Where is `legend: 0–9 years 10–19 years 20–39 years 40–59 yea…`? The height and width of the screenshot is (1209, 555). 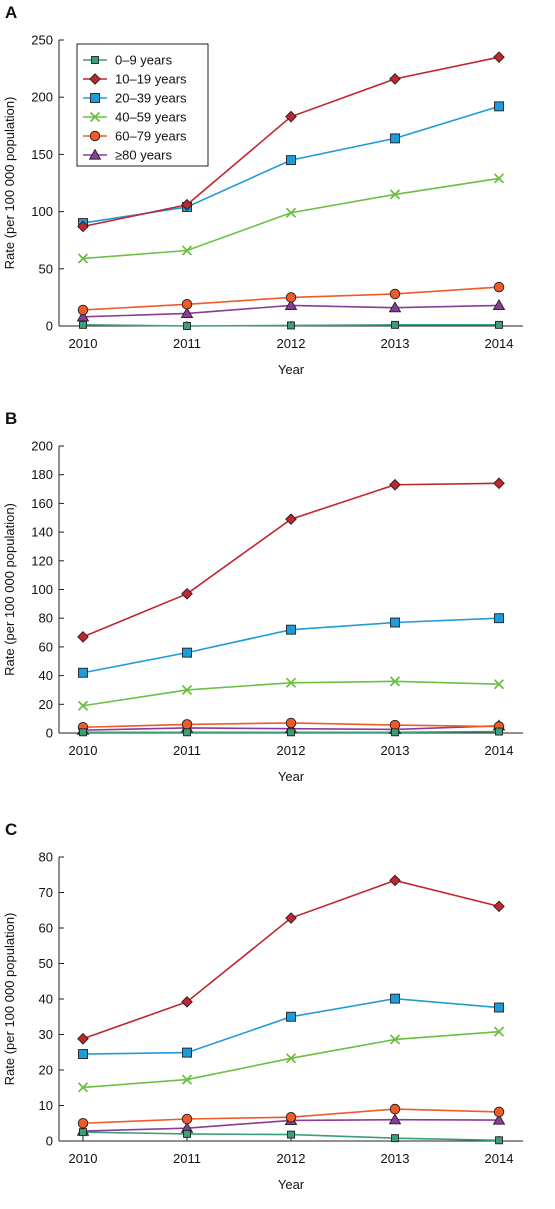 legend: 0–9 years 10–19 years 20–39 years 40–59 yea… is located at coordinates (142, 105).